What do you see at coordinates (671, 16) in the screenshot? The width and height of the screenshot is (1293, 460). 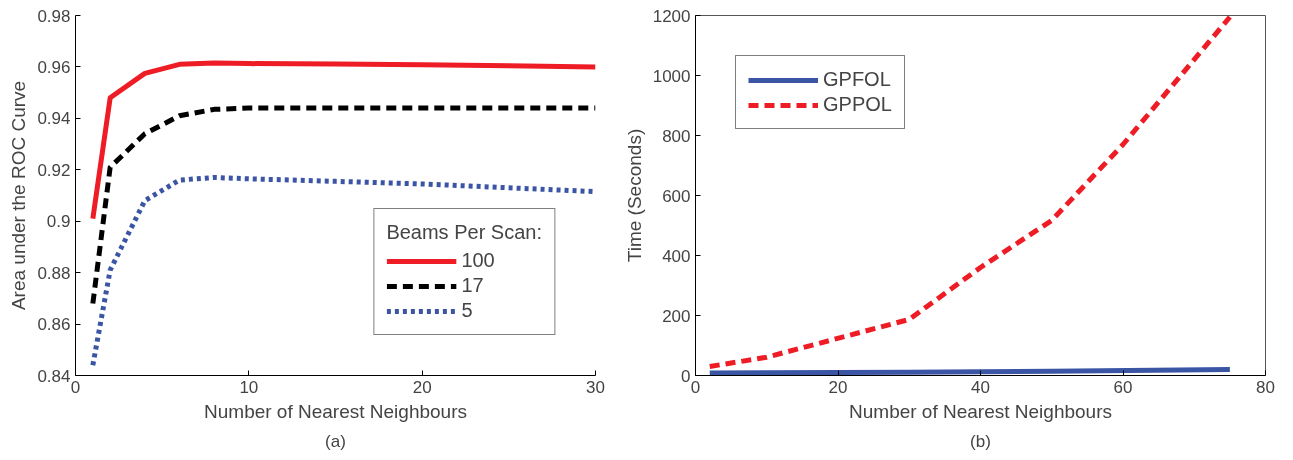 I see `y-tick-label: 1200` at bounding box center [671, 16].